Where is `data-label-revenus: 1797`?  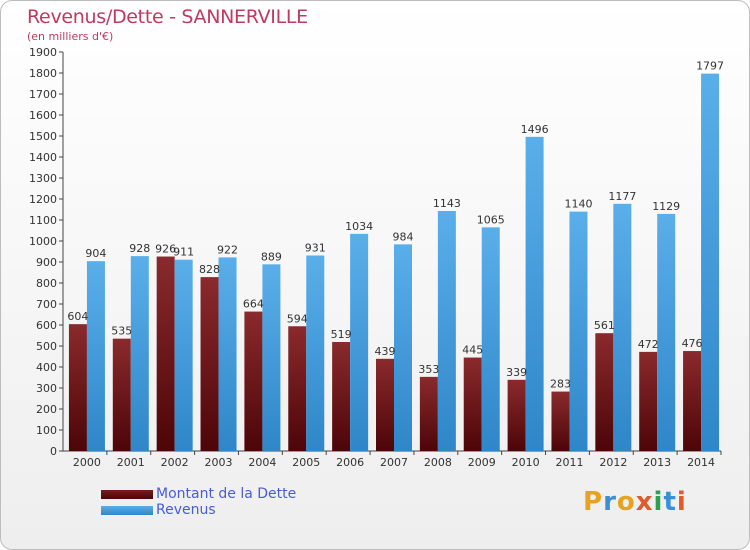 data-label-revenus: 1797 is located at coordinates (710, 66).